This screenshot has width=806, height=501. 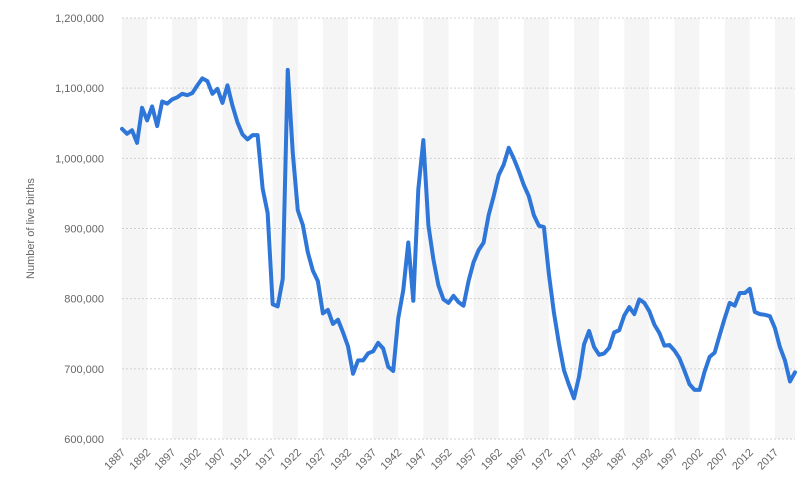 What do you see at coordinates (718, 460) in the screenshot?
I see `x-tick-label: 2007` at bounding box center [718, 460].